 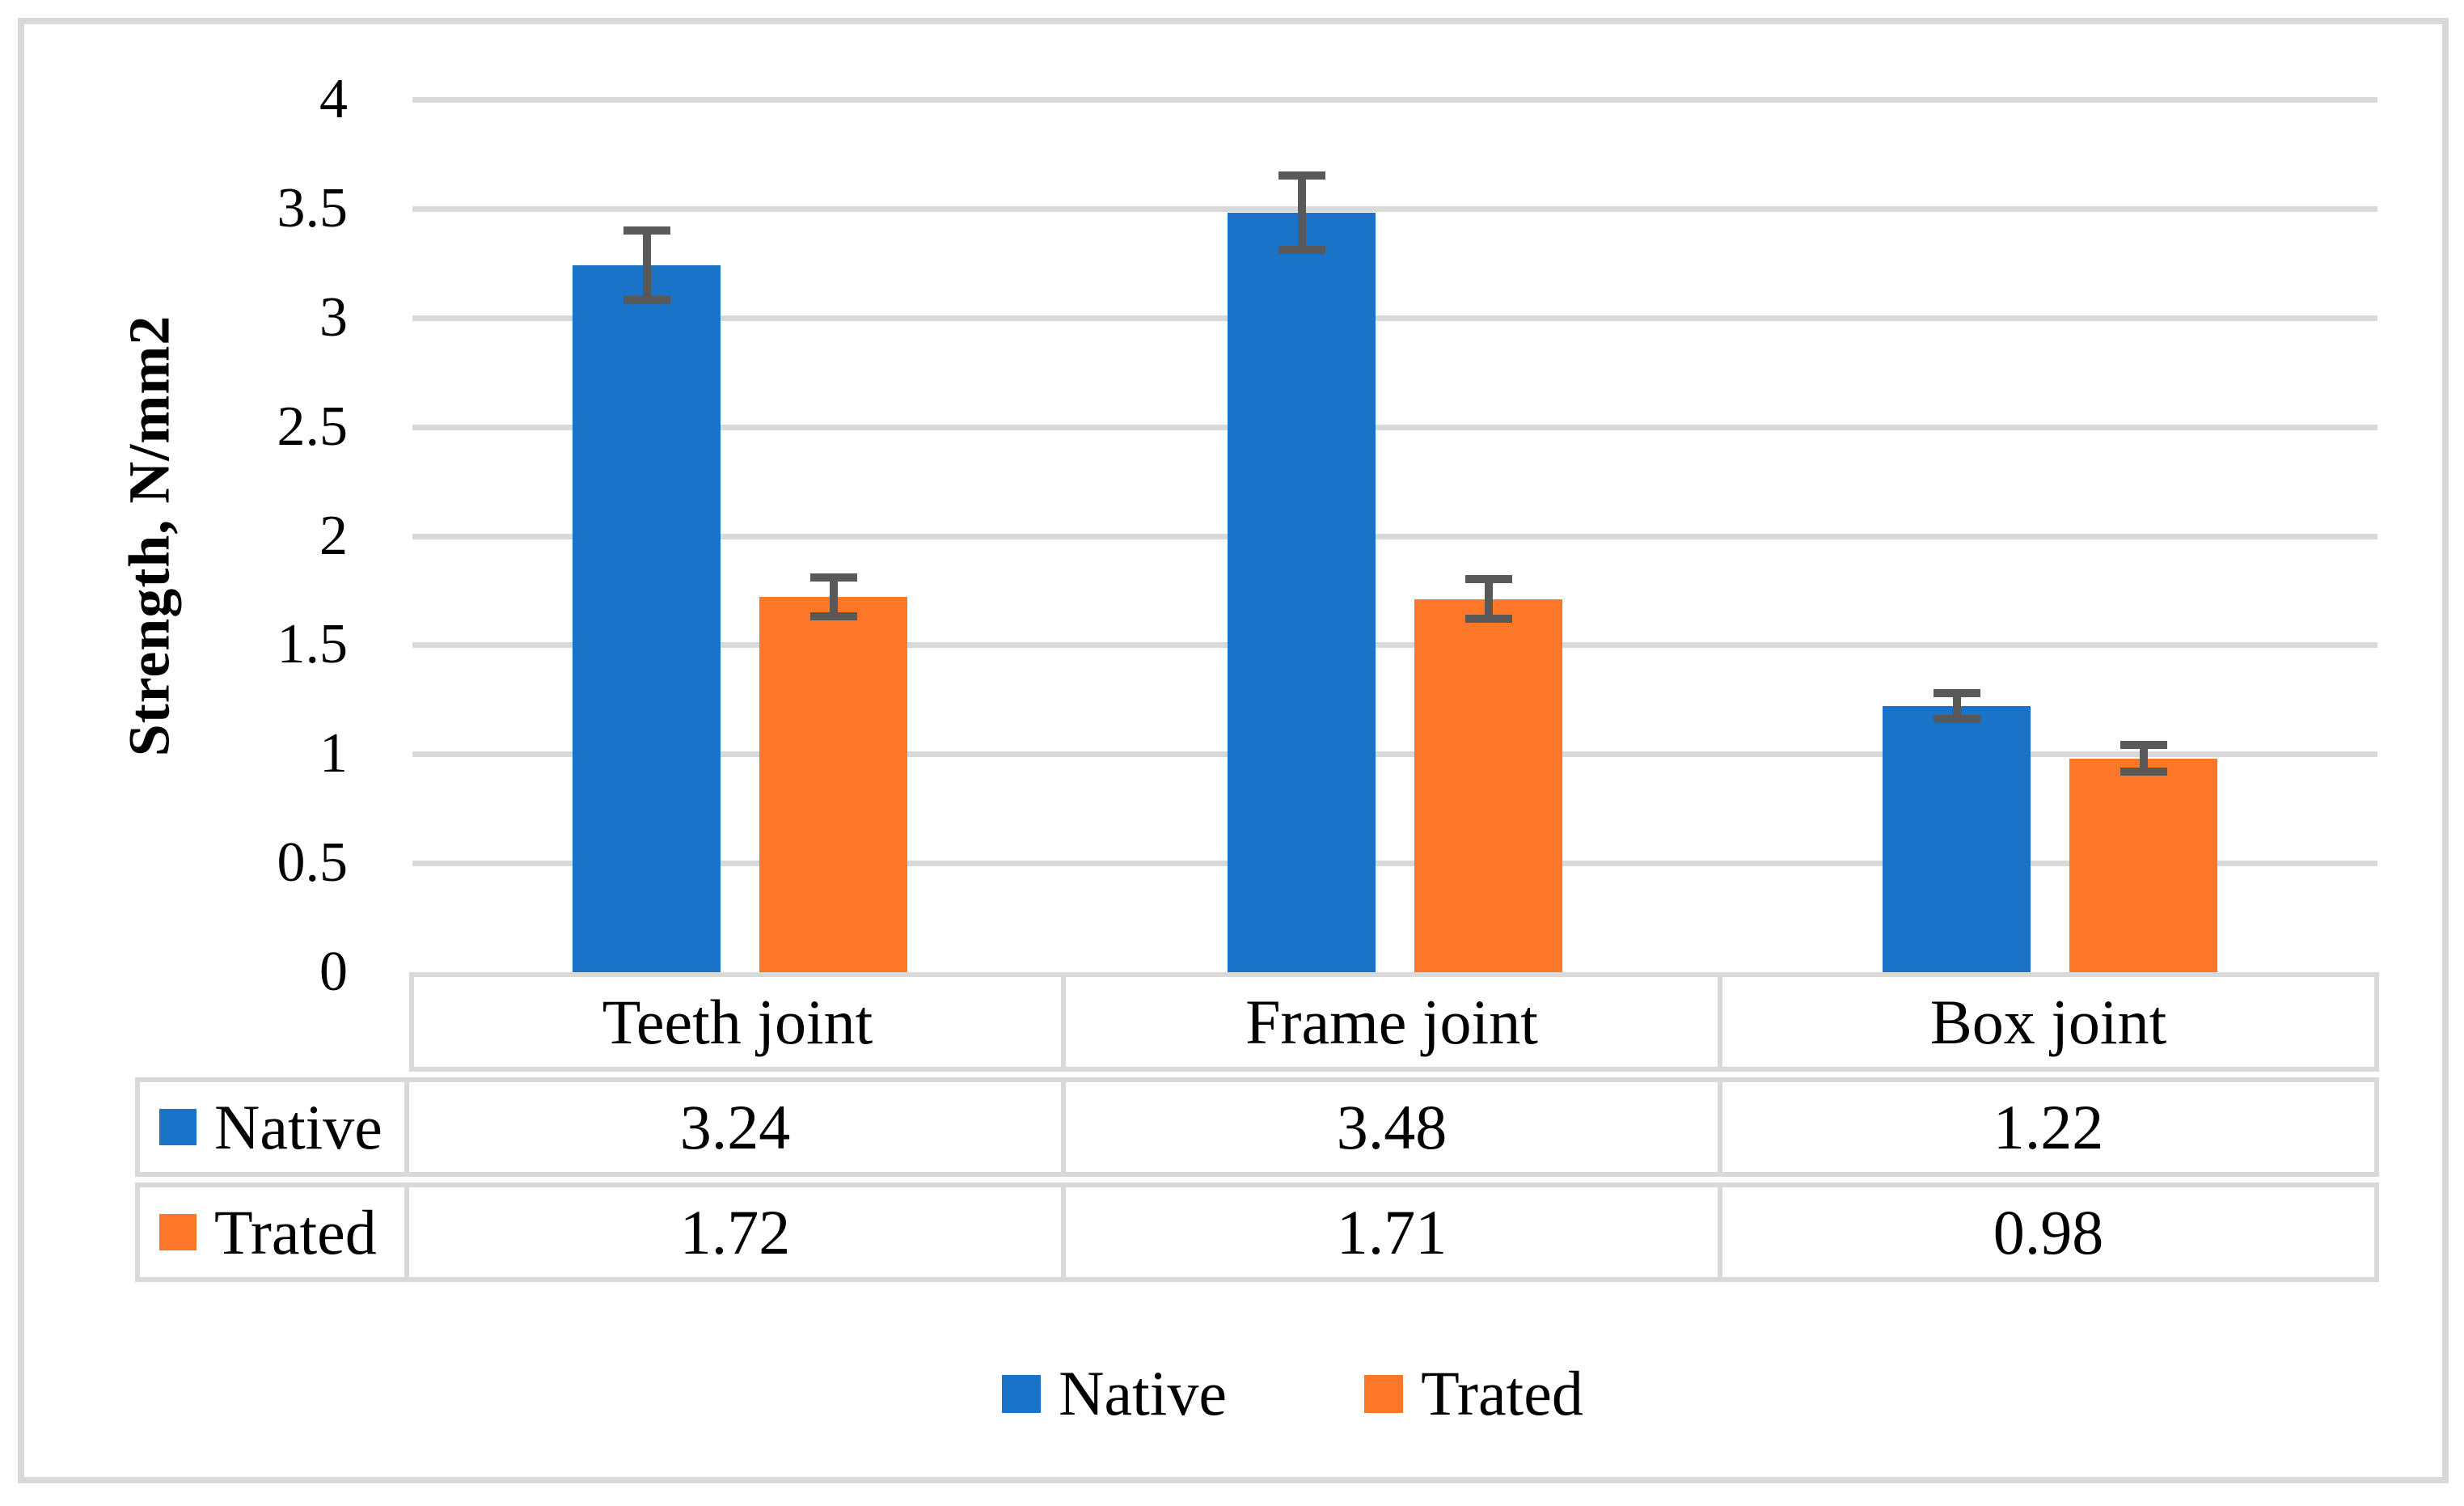 What do you see at coordinates (333, 753) in the screenshot?
I see `y-tick-label: 1` at bounding box center [333, 753].